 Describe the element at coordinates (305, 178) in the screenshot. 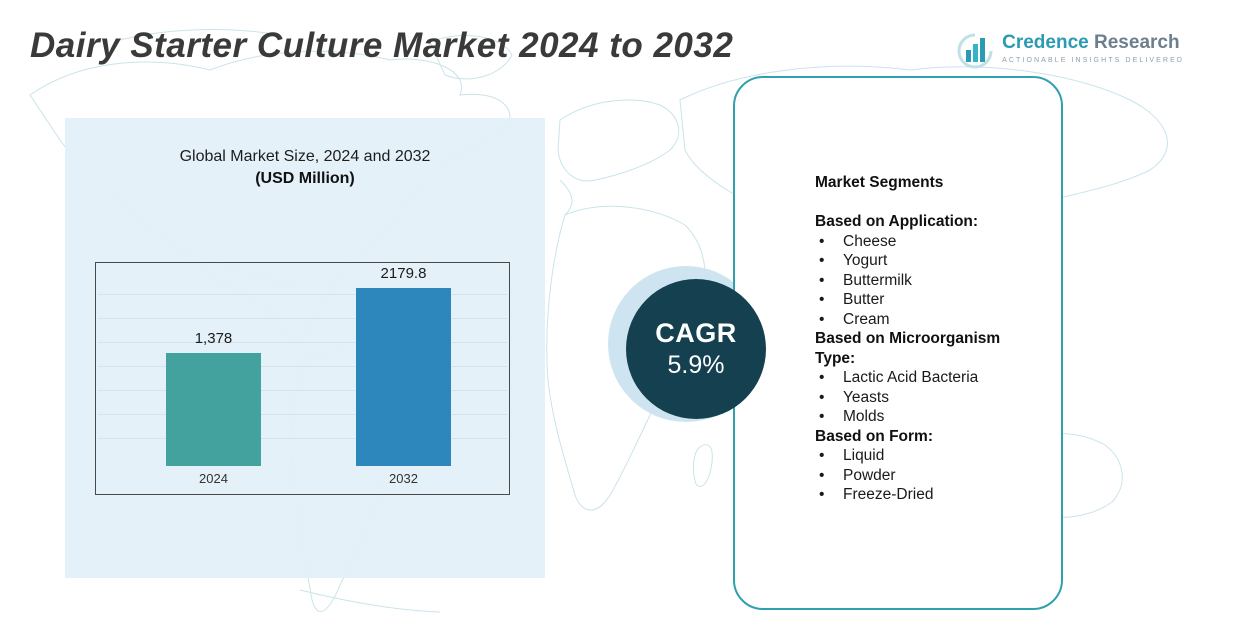

I see `chart-subtitle-units: (USD Million)` at that location.